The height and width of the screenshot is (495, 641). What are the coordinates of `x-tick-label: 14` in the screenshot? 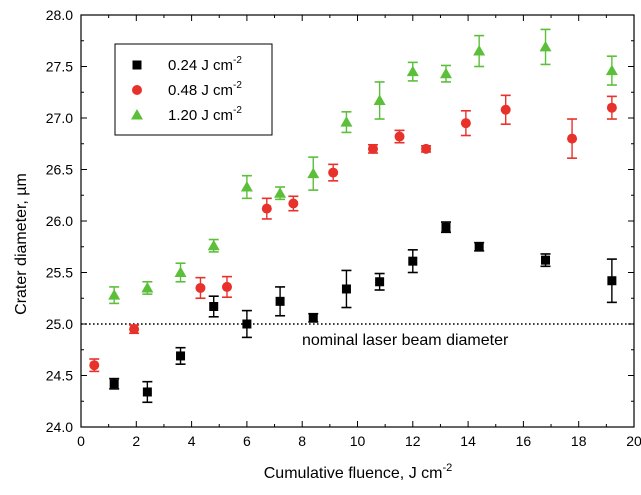 It's located at (468, 441).